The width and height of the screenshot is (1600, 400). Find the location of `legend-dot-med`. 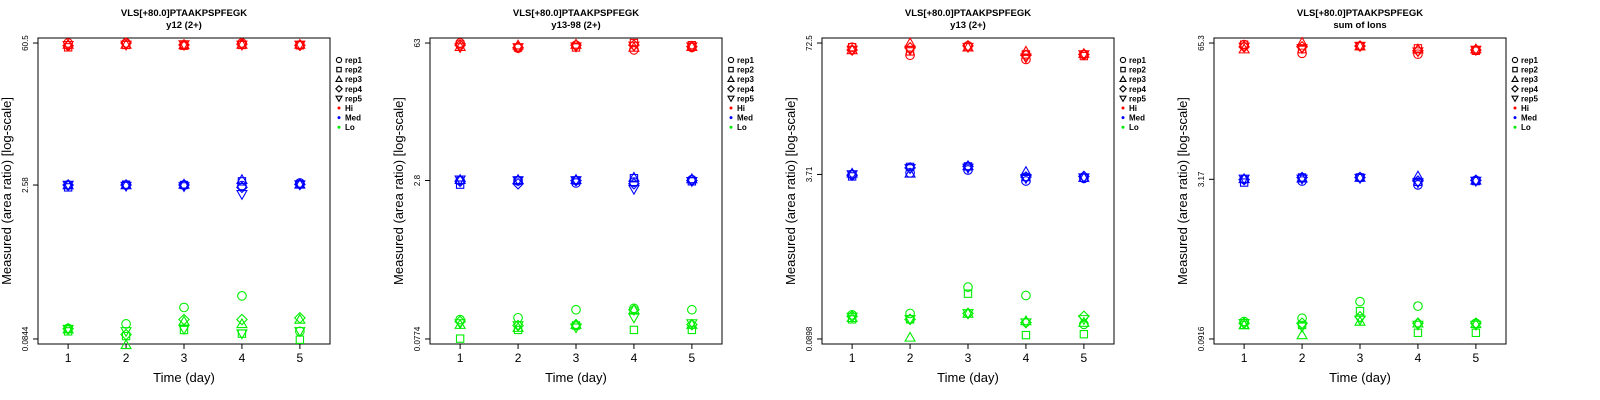

legend-dot-med is located at coordinates (1515, 118).